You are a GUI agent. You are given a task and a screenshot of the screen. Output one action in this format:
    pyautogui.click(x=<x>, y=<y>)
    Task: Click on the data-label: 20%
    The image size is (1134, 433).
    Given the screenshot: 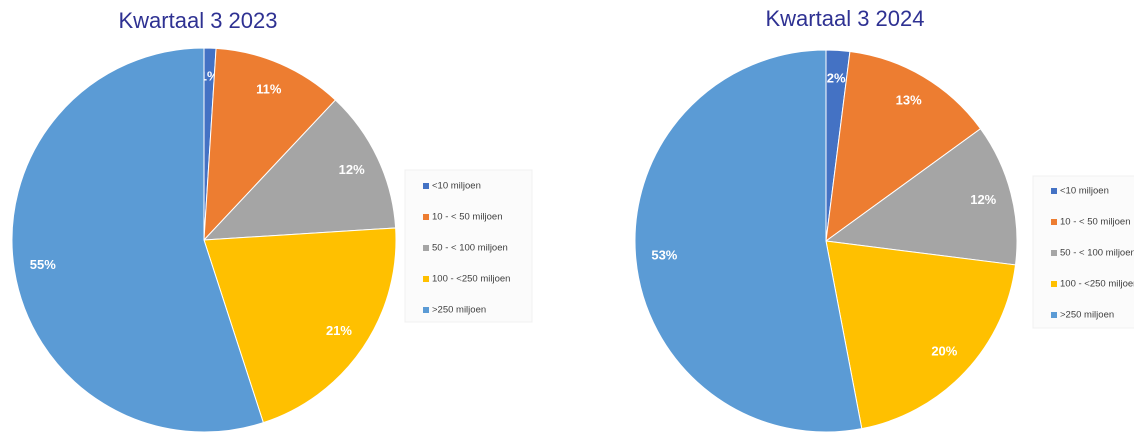 What is the action you would take?
    pyautogui.click(x=944, y=351)
    